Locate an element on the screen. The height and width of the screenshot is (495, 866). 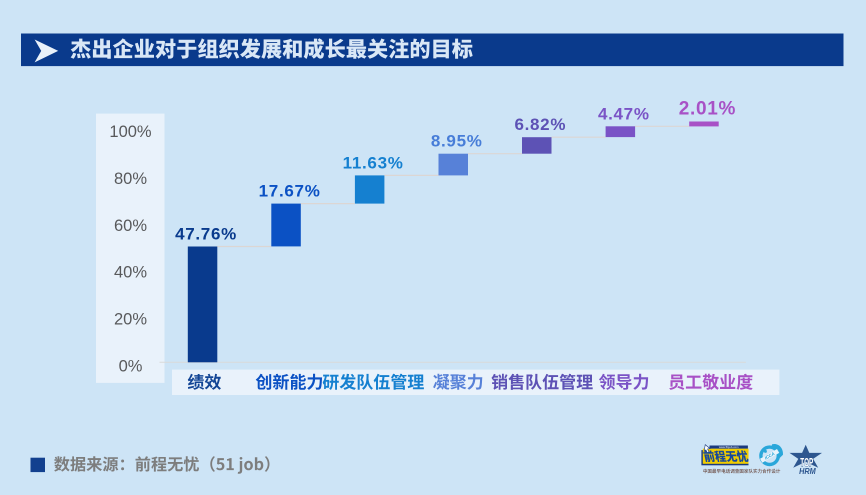
svg-text: 80% is located at coordinates (130, 179).